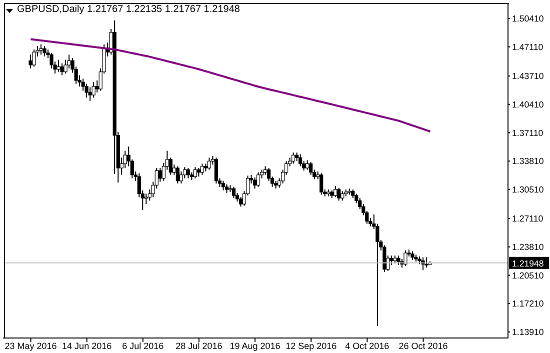  What do you see at coordinates (30, 346) in the screenshot?
I see `x-tick-label: 23 May 2016` at bounding box center [30, 346].